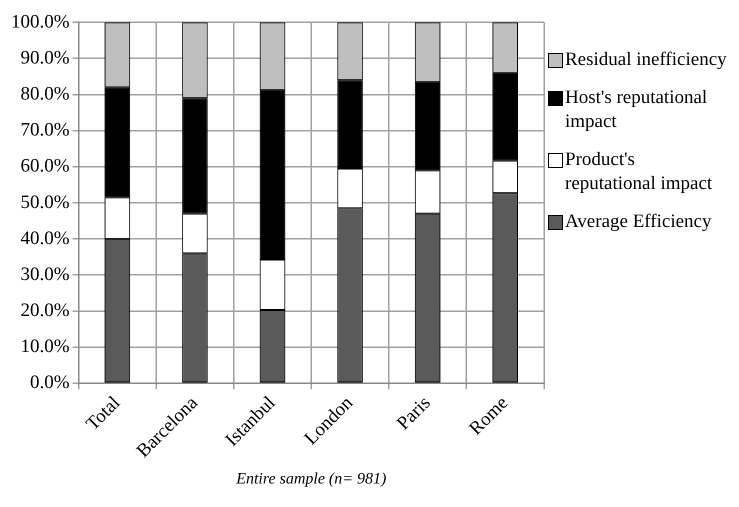  Describe the element at coordinates (50, 383) in the screenshot. I see `y-tick-label: 0.0%` at that location.